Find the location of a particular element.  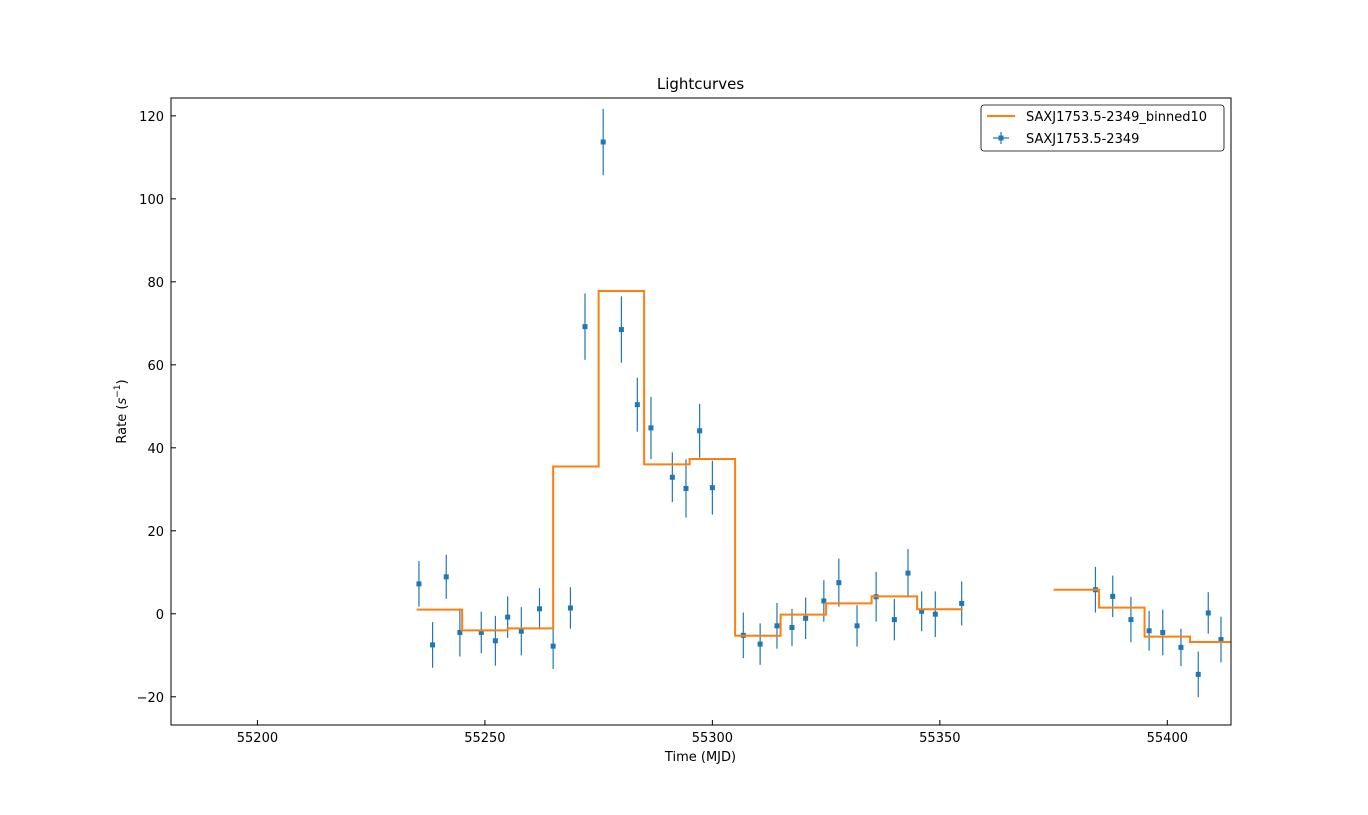

y-axis-label-exponent: −1 is located at coordinates (118, 391).